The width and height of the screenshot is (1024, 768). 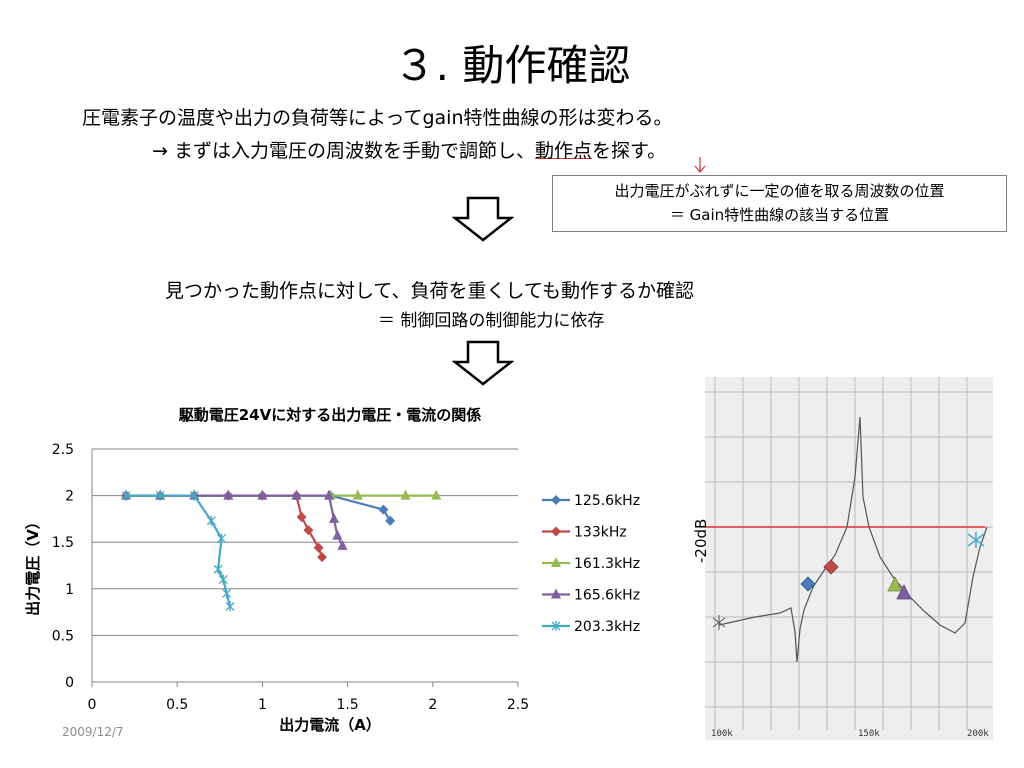 I want to click on callout-line-1: 出力電圧がぶれずに一定の値を取る周波数の位置, so click(x=779, y=191).